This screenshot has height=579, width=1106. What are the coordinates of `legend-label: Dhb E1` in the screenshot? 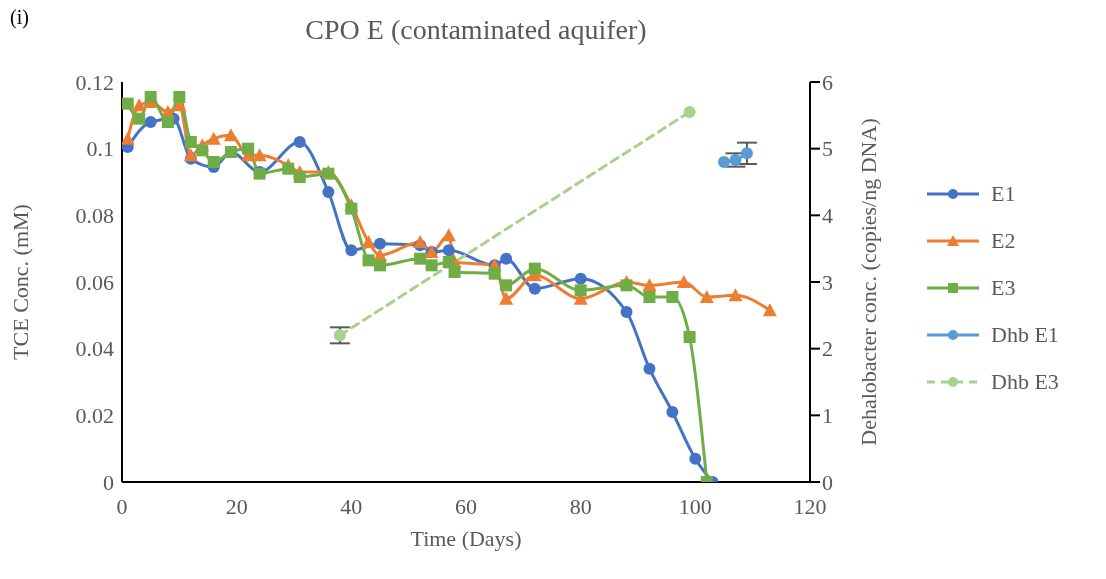 It's located at (1025, 334).